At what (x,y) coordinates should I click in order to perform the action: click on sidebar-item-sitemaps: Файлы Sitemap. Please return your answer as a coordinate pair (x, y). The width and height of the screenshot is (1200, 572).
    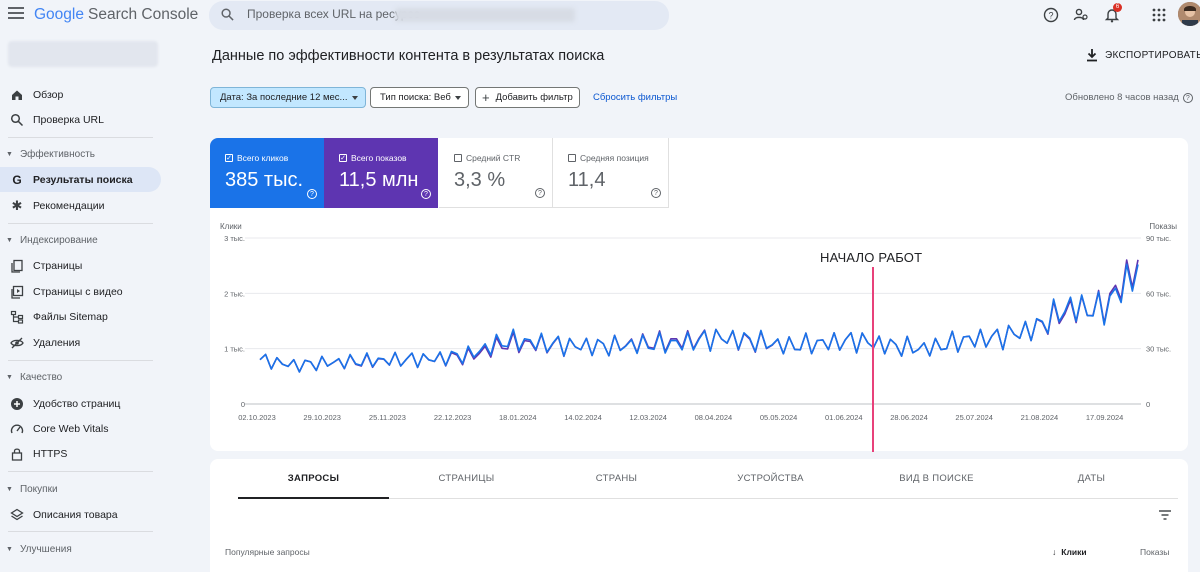
    Looking at the image, I should click on (80, 316).